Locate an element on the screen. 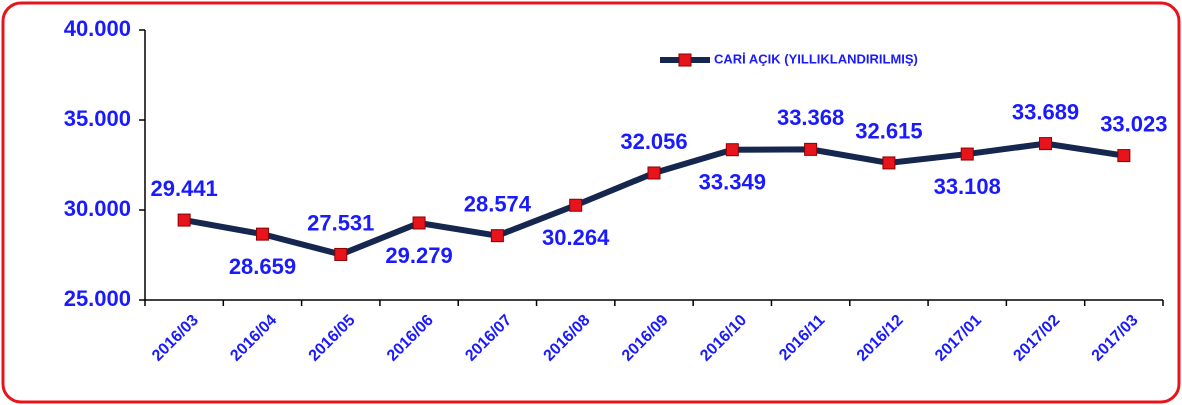 Image resolution: width=1182 pixels, height=405 pixels. y-tick-label: 35.000 is located at coordinates (97, 118).